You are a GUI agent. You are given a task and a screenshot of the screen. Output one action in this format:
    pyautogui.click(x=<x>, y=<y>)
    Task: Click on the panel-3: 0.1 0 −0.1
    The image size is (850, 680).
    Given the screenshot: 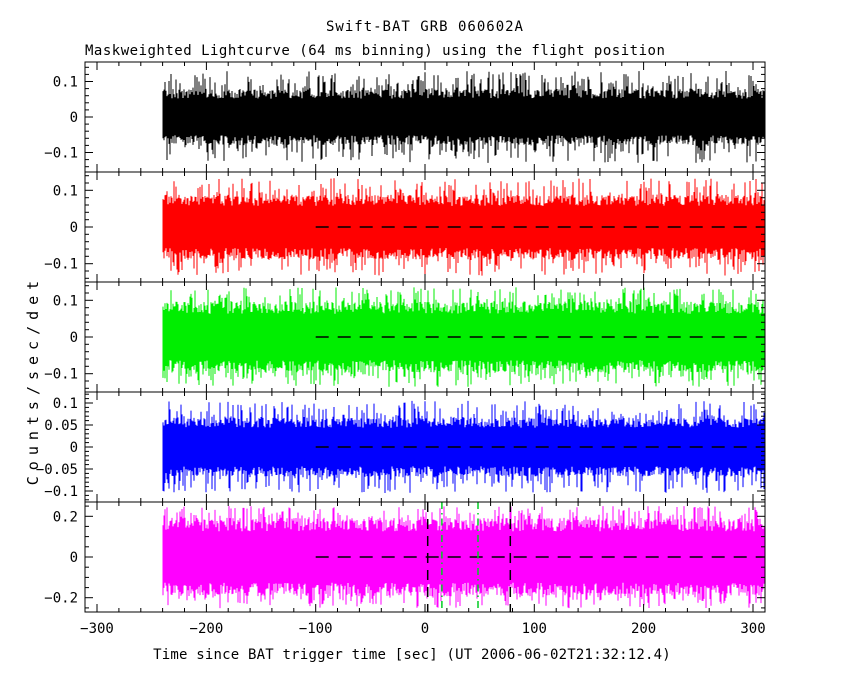 What is the action you would take?
    pyautogui.click(x=405, y=337)
    